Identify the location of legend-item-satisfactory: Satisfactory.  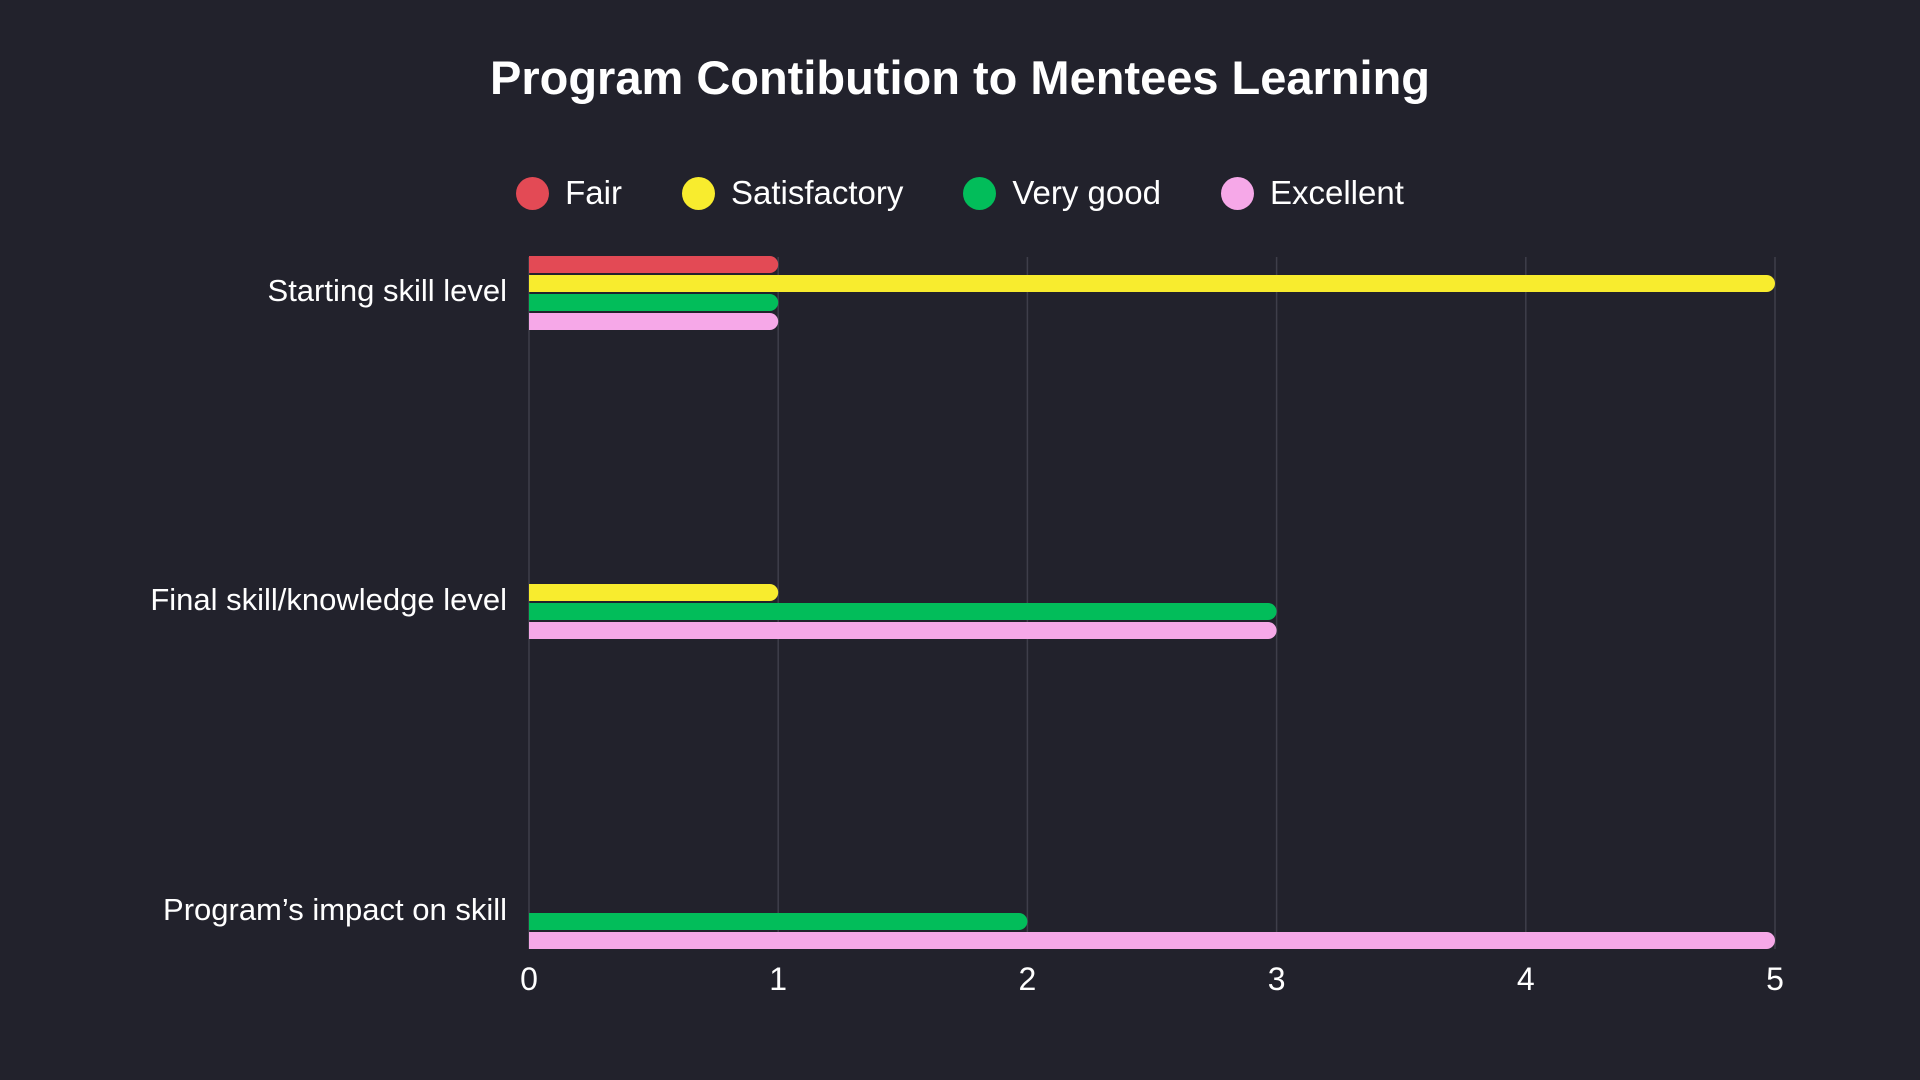
(792, 193).